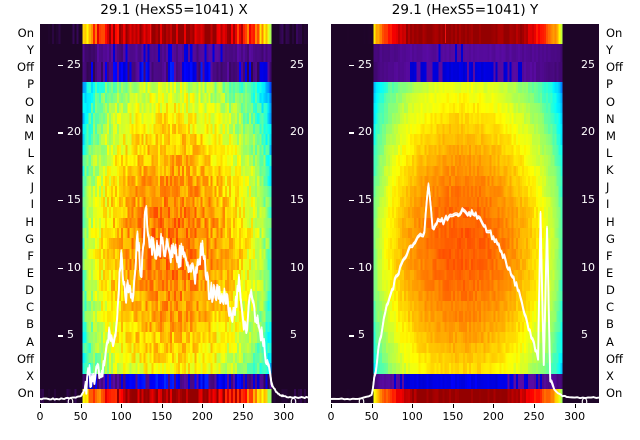 This screenshot has height=440, width=640. I want to click on dipole-tick-label-right: F, so click(609, 255).